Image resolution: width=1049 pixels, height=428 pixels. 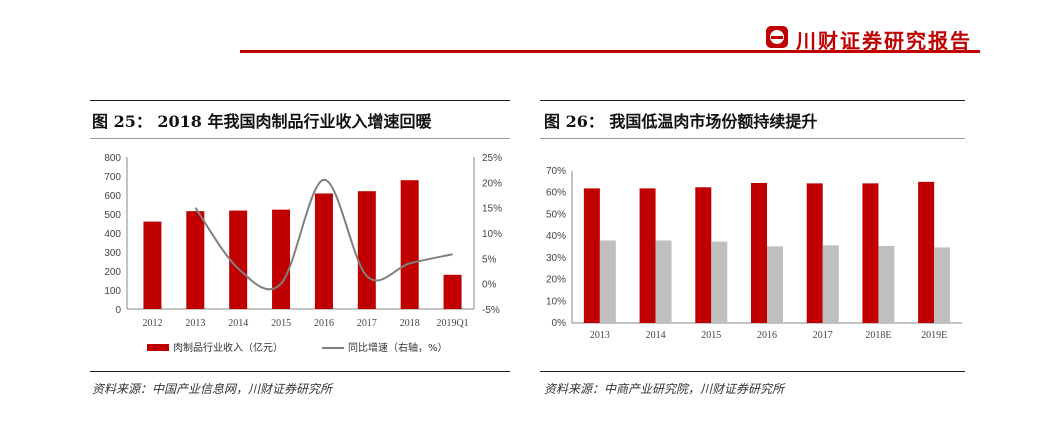 I want to click on legend-bar-swatch, so click(x=158, y=347).